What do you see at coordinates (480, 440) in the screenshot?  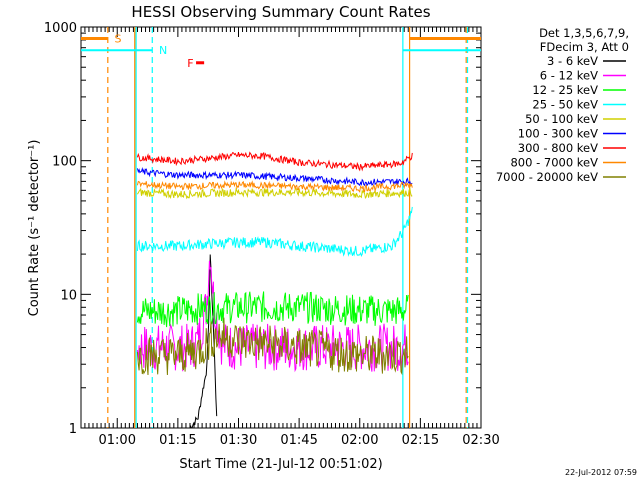 I see `x-tick-label: 02:30` at bounding box center [480, 440].